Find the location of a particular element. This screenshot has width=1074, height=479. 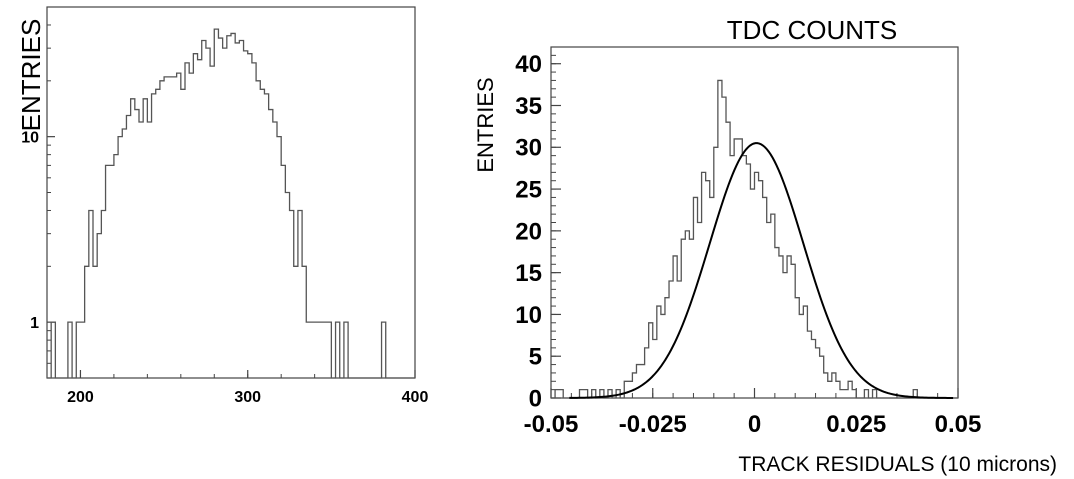

left-y-axis-title: ENTRIES is located at coordinates (31, 75).